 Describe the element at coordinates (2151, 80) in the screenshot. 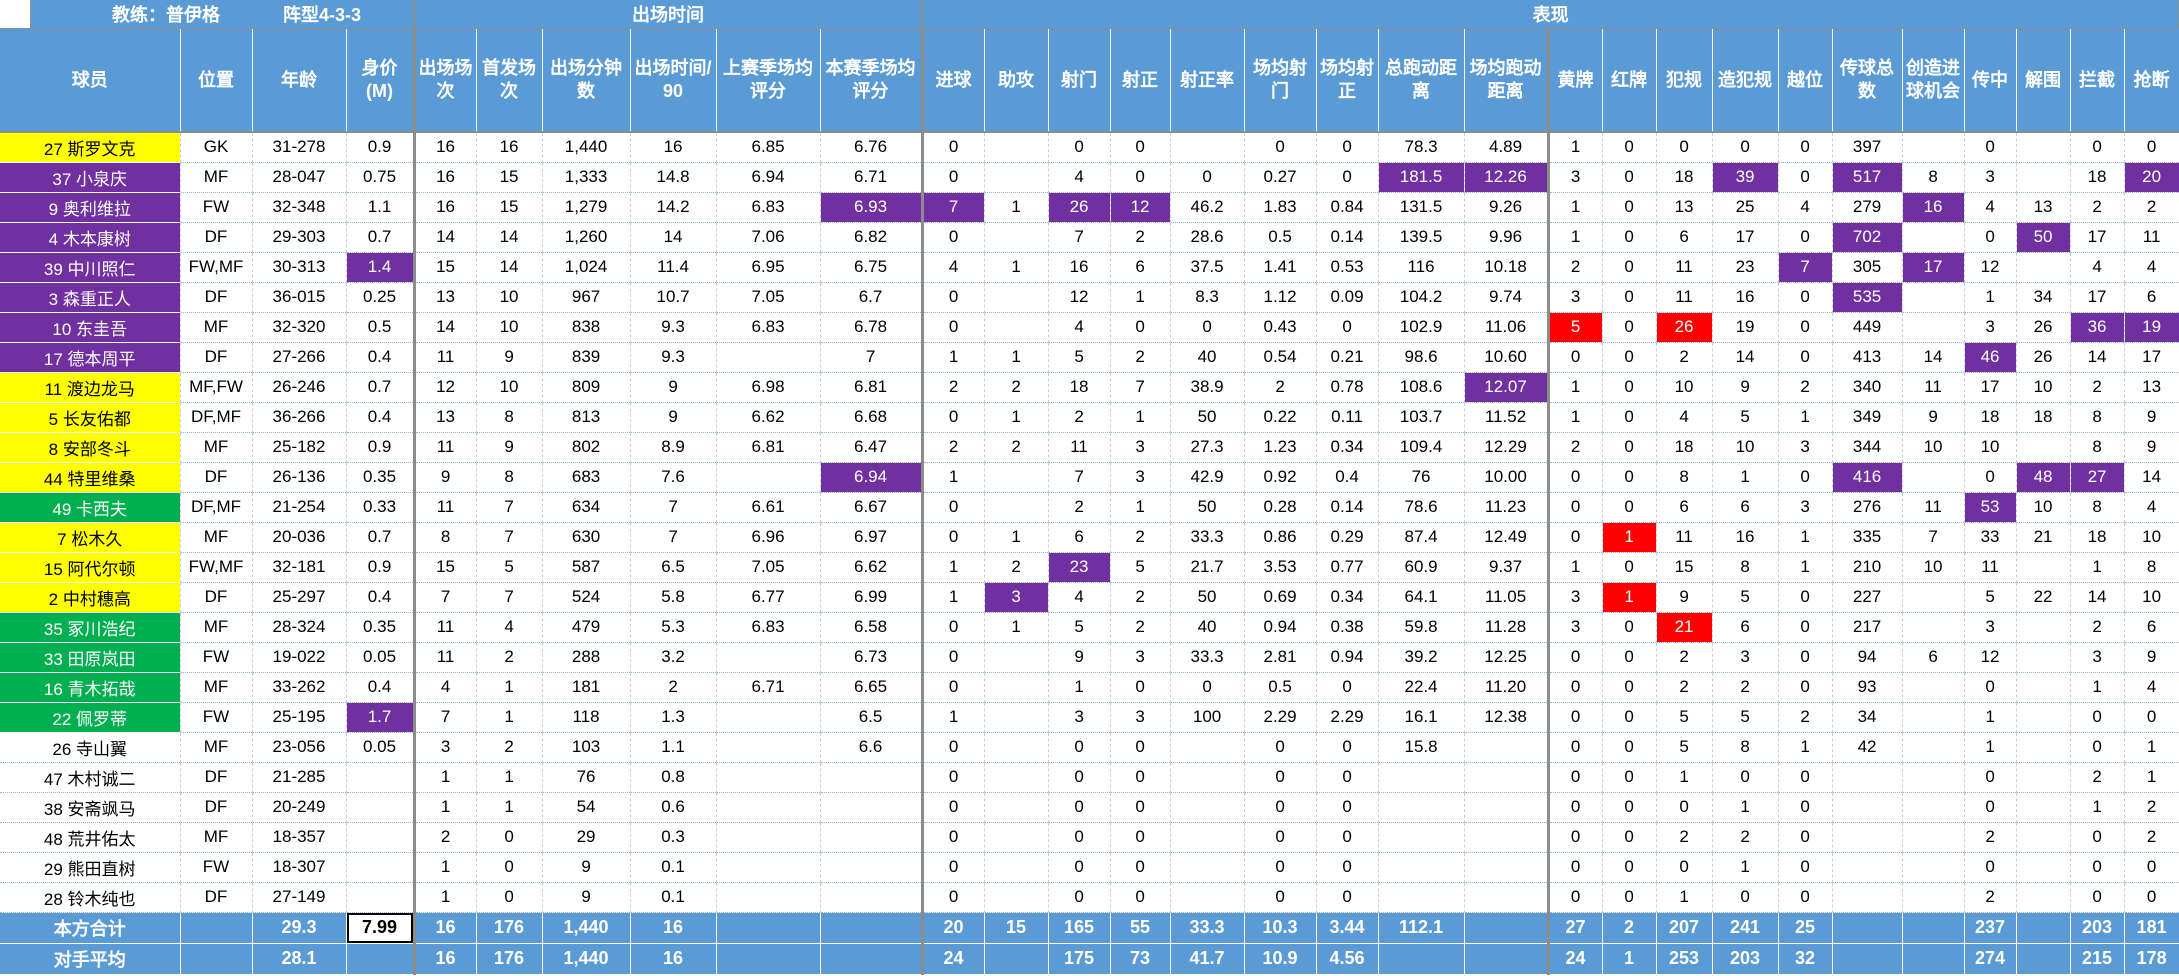

I see `col-header-tackles: 抢断` at that location.